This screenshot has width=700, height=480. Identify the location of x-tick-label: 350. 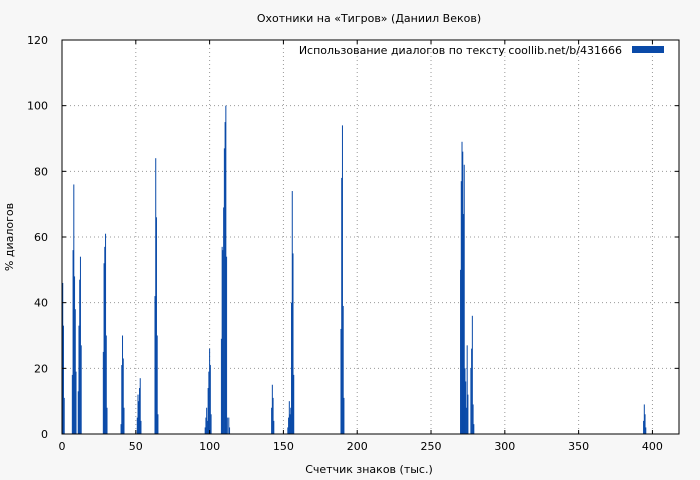
(578, 446).